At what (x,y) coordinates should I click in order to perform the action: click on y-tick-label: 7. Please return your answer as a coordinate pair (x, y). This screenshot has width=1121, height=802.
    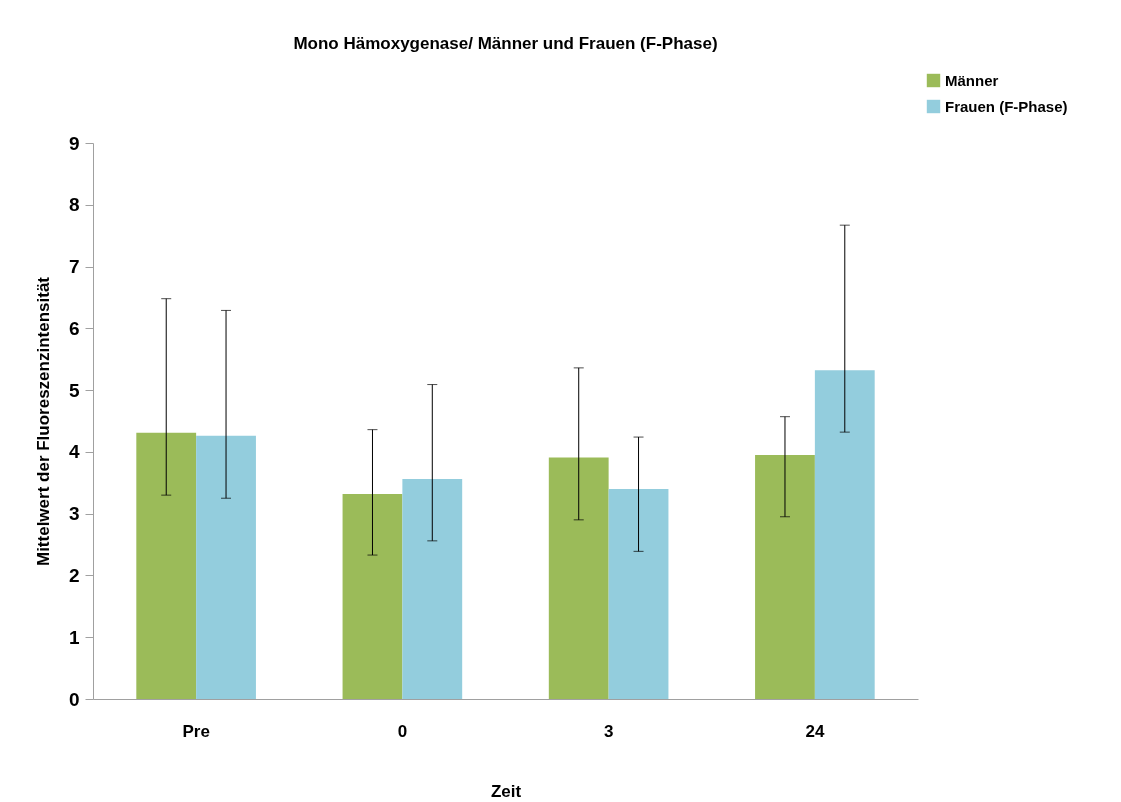
    Looking at the image, I should click on (74, 267).